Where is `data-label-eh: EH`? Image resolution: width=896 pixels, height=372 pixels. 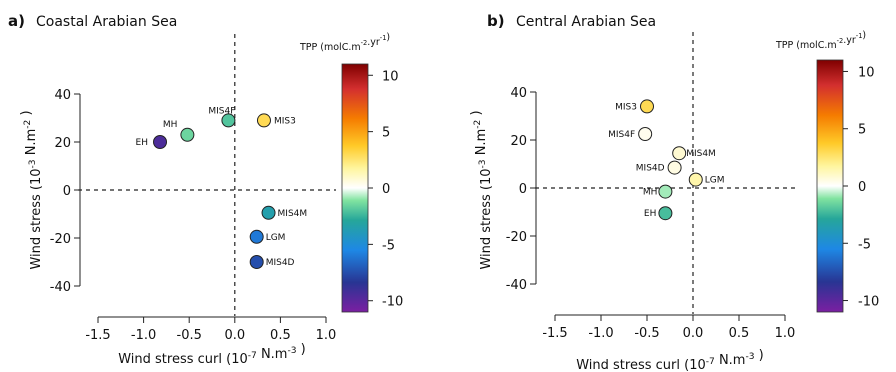
data-label-eh: EH is located at coordinates (142, 143).